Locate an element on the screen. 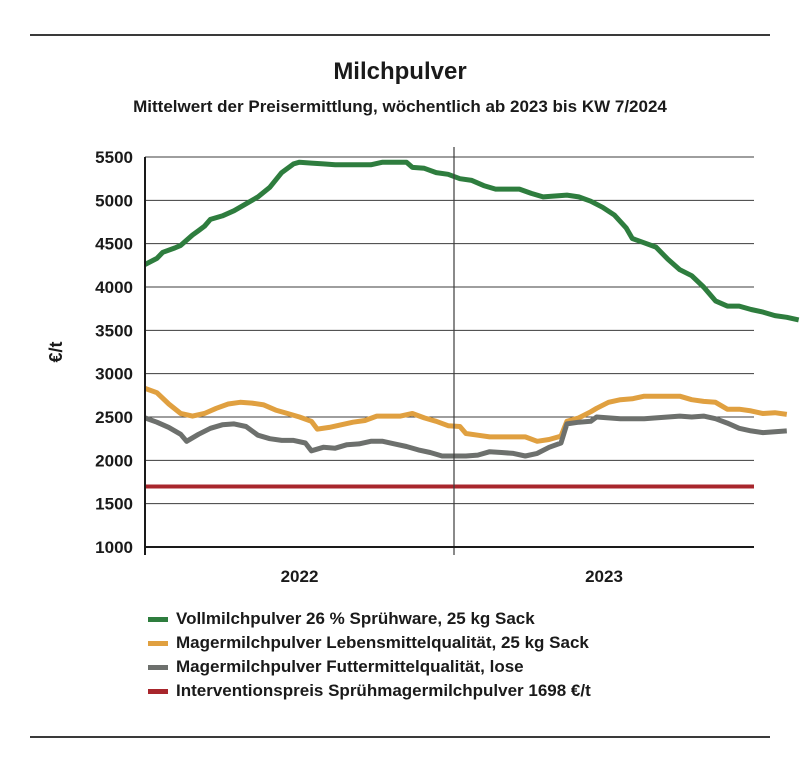 The height and width of the screenshot is (769, 800). bottom-rule is located at coordinates (400, 737).